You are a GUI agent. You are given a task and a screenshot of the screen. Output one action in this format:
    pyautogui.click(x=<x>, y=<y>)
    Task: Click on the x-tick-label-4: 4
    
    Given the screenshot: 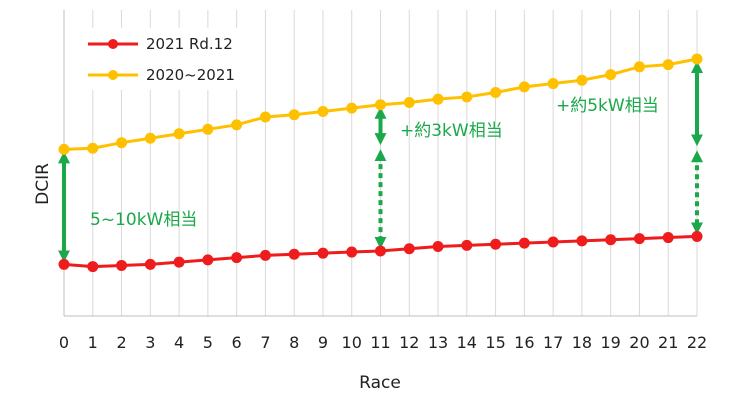 What is the action you would take?
    pyautogui.click(x=179, y=342)
    